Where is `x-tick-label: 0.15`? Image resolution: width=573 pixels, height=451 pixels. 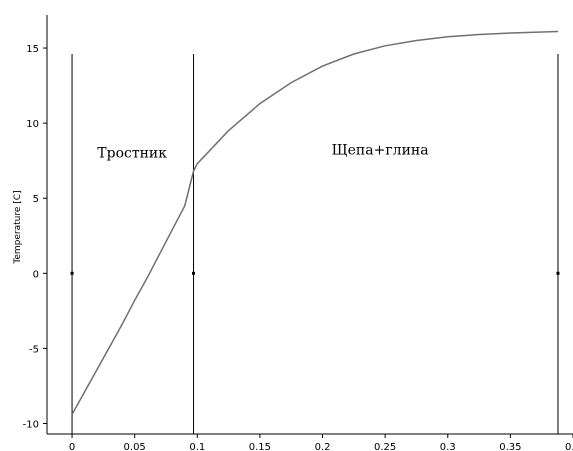 x-tick-label: 0.15 is located at coordinates (260, 446).